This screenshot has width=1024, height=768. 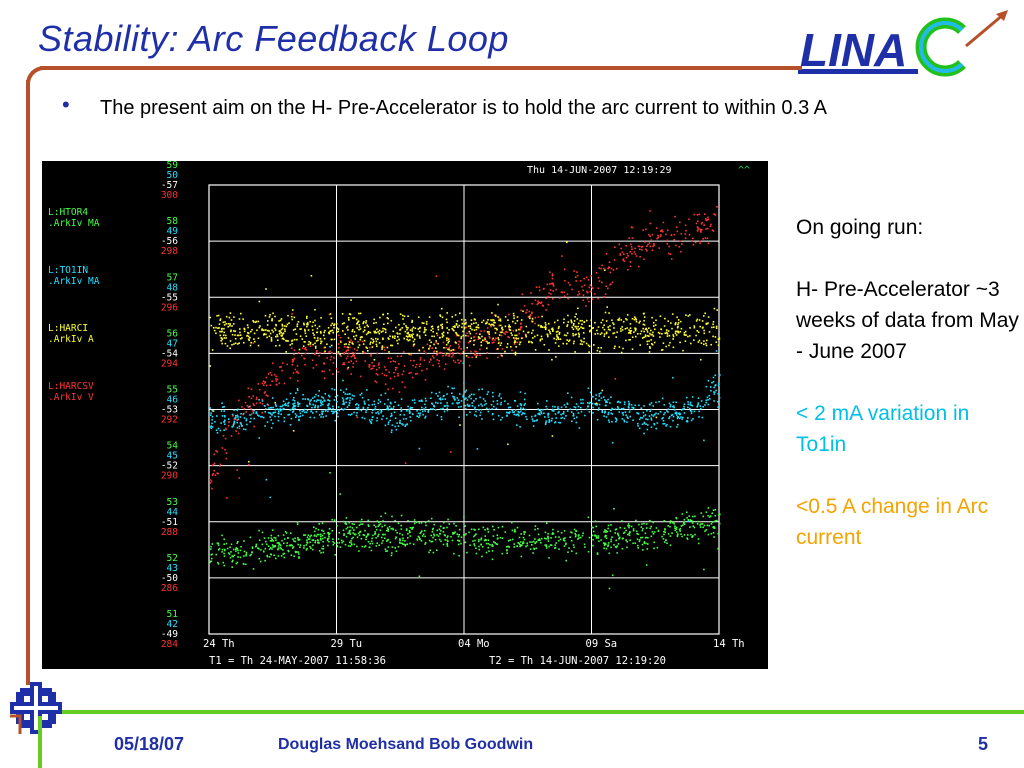 What do you see at coordinates (71, 386) in the screenshot?
I see `legend-name: L:HARCSV` at bounding box center [71, 386].